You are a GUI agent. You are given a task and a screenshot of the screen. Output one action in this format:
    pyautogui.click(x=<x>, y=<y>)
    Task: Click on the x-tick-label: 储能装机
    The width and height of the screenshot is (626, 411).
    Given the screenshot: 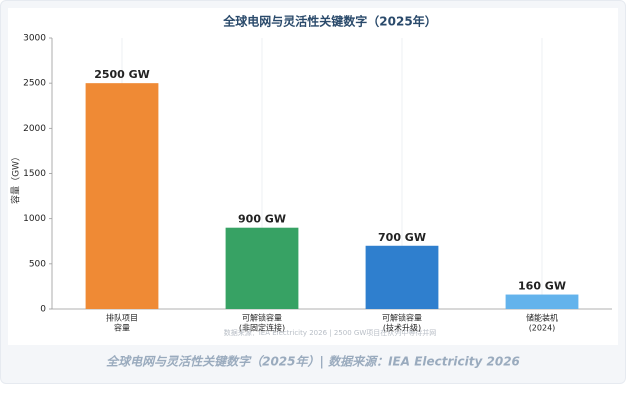 What is the action you would take?
    pyautogui.click(x=542, y=318)
    